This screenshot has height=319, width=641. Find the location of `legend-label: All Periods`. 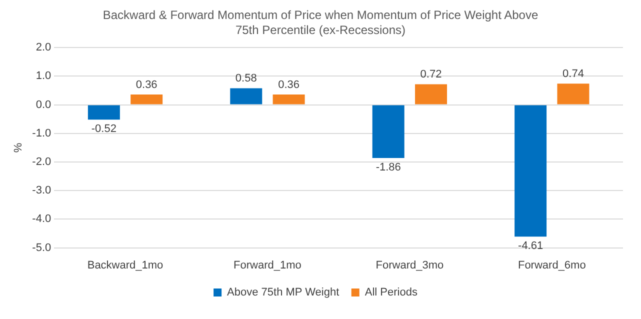

legend-label: All Periods is located at coordinates (391, 292).